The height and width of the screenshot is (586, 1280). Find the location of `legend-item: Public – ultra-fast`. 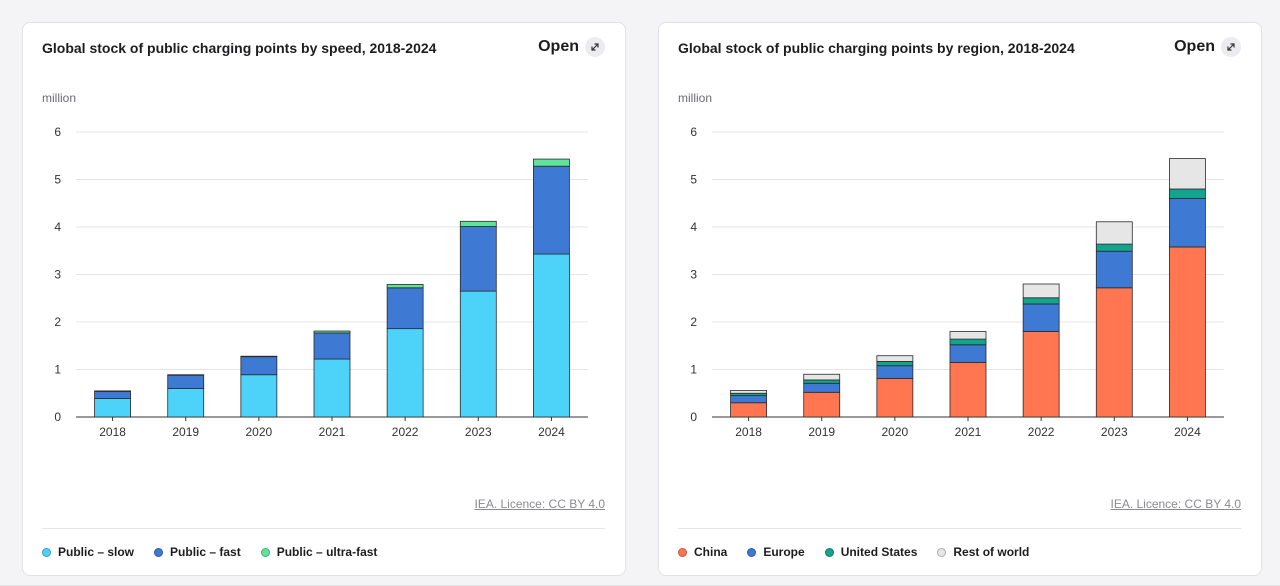

legend-item: Public – ultra-fast is located at coordinates (319, 552).